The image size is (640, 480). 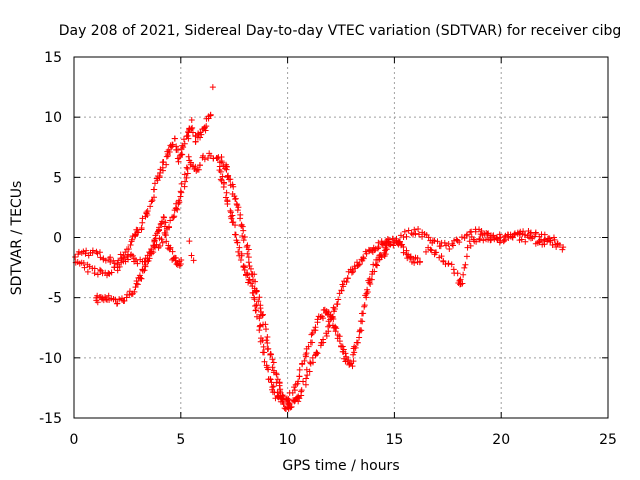 I want to click on x-tick-label: 0, so click(x=74, y=440).